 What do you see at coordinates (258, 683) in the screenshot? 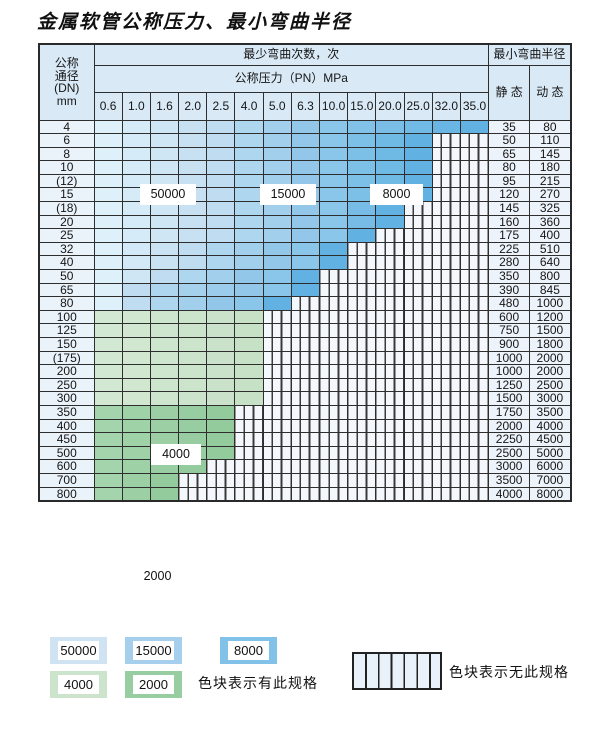
I see `legend-has-spec-text: 色块表示有此规格` at bounding box center [258, 683].